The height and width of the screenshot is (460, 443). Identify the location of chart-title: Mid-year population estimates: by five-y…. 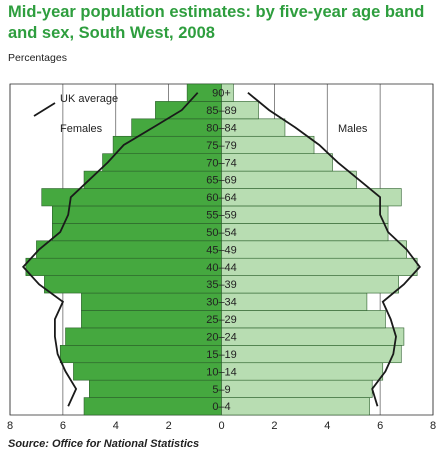
(216, 22).